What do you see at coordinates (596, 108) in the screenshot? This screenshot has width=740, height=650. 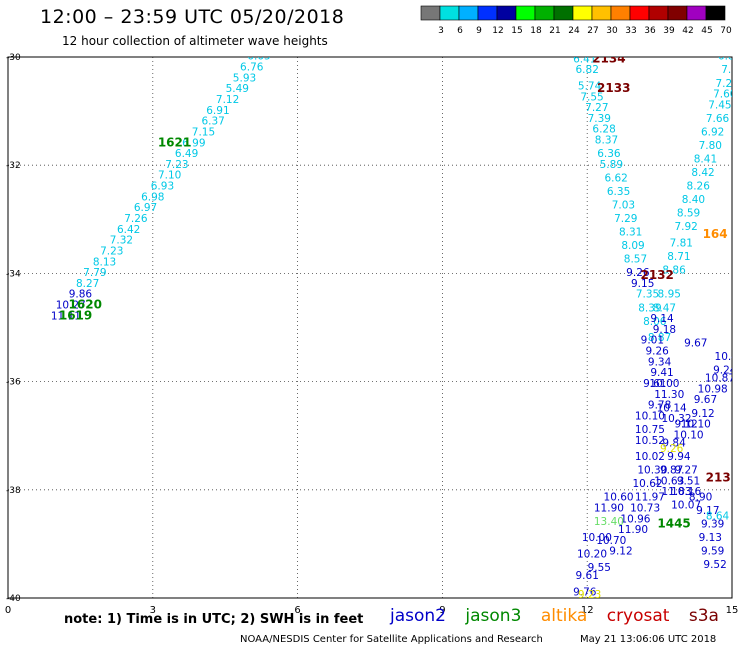 I see `swh-value: 7.27` at bounding box center [596, 108].